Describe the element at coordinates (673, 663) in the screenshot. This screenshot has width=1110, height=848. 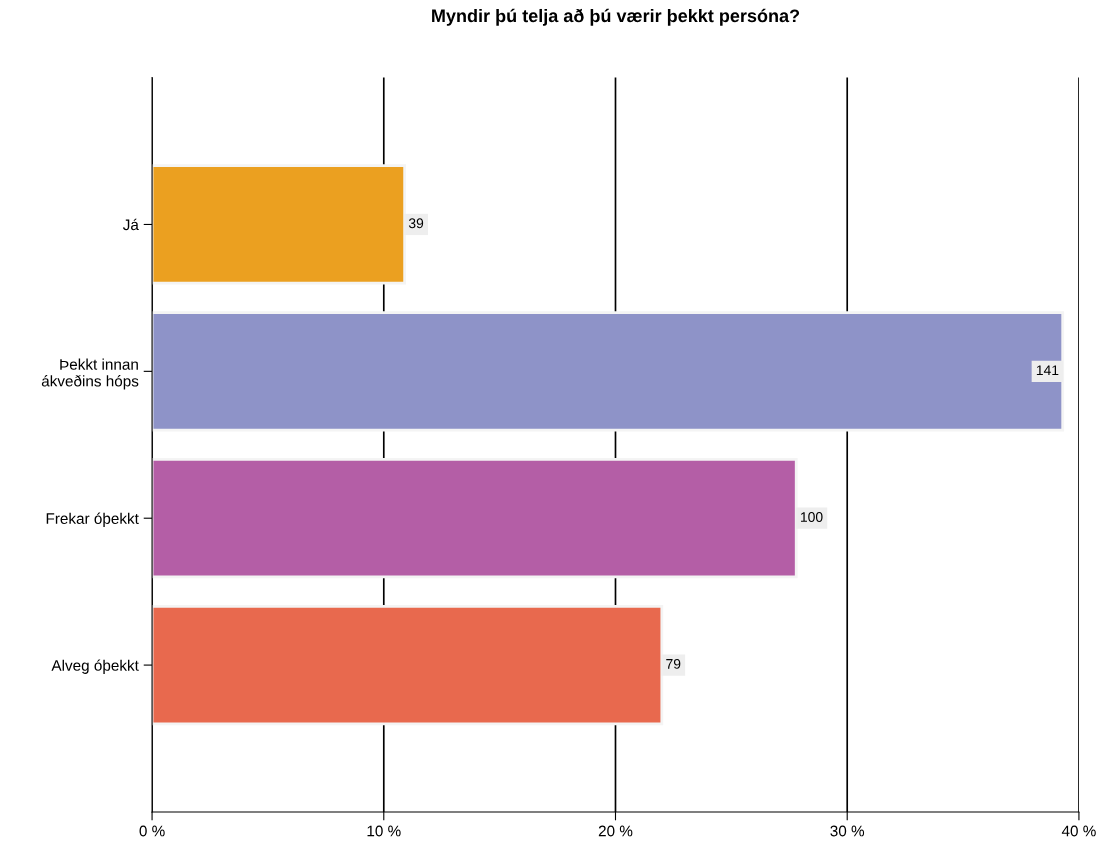
I see `annotation: 79` at that location.